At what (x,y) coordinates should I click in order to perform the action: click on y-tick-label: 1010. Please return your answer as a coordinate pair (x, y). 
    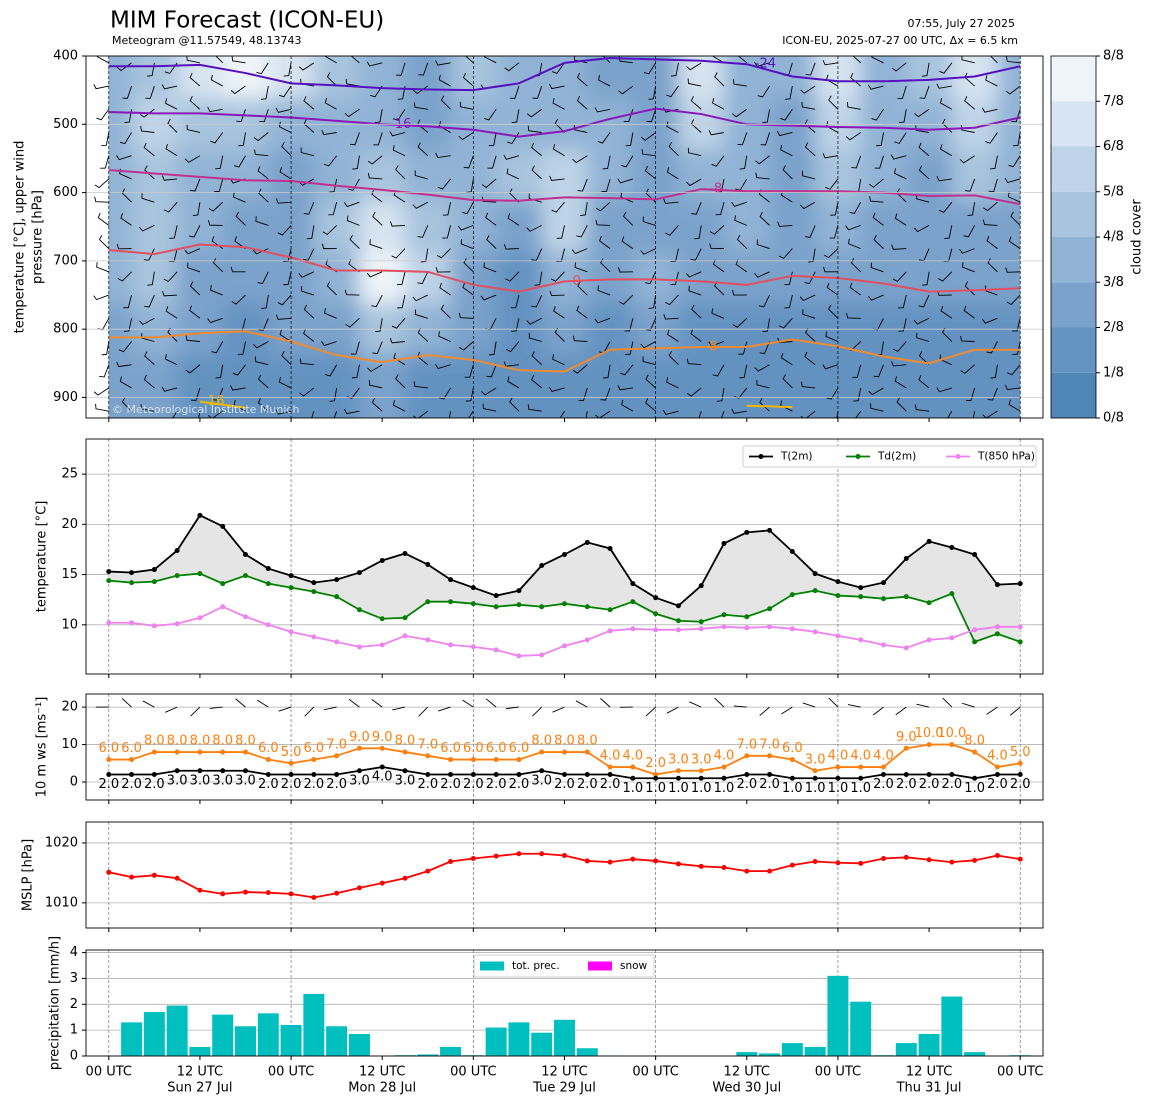
    Looking at the image, I should click on (61, 902).